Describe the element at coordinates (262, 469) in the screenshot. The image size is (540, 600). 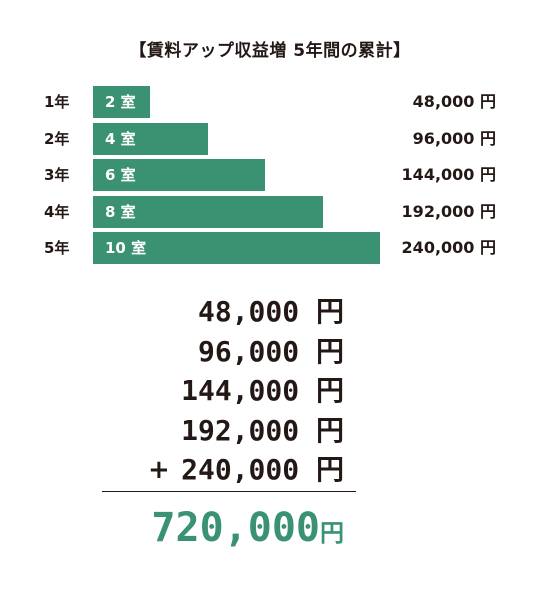
I see `sum-line: 240,000 円` at that location.